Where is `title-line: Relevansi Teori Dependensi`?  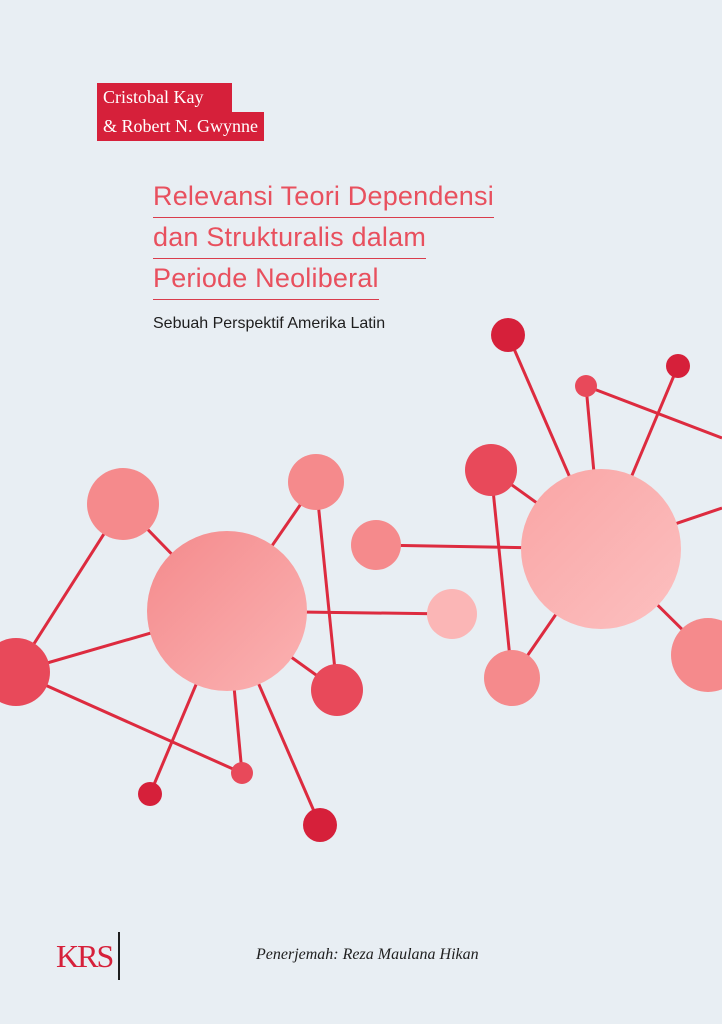 title-line: Relevansi Teori Dependensi is located at coordinates (323, 199).